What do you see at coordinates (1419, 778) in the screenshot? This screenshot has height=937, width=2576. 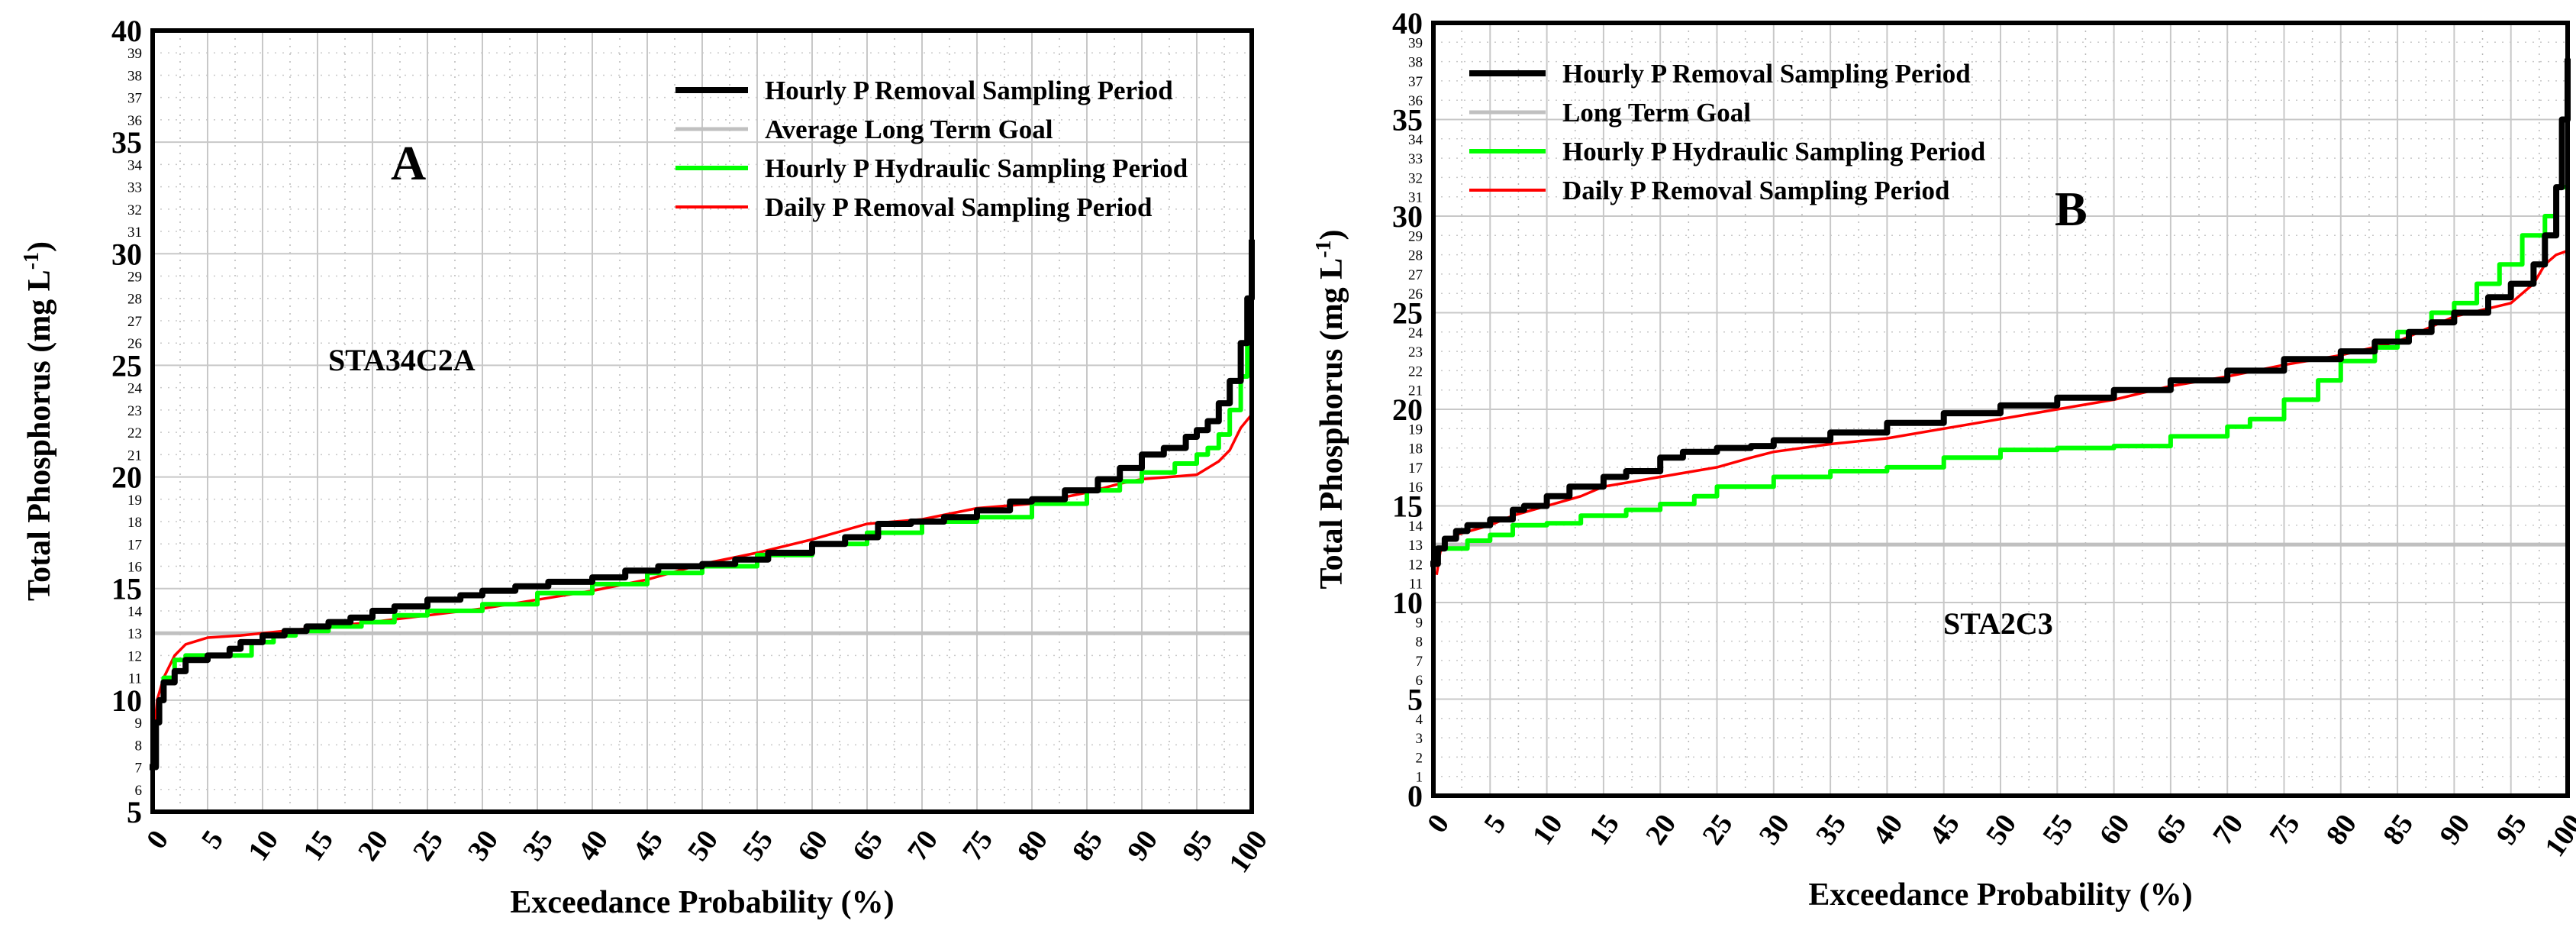 I see `y-tick-label: 1` at bounding box center [1419, 778].